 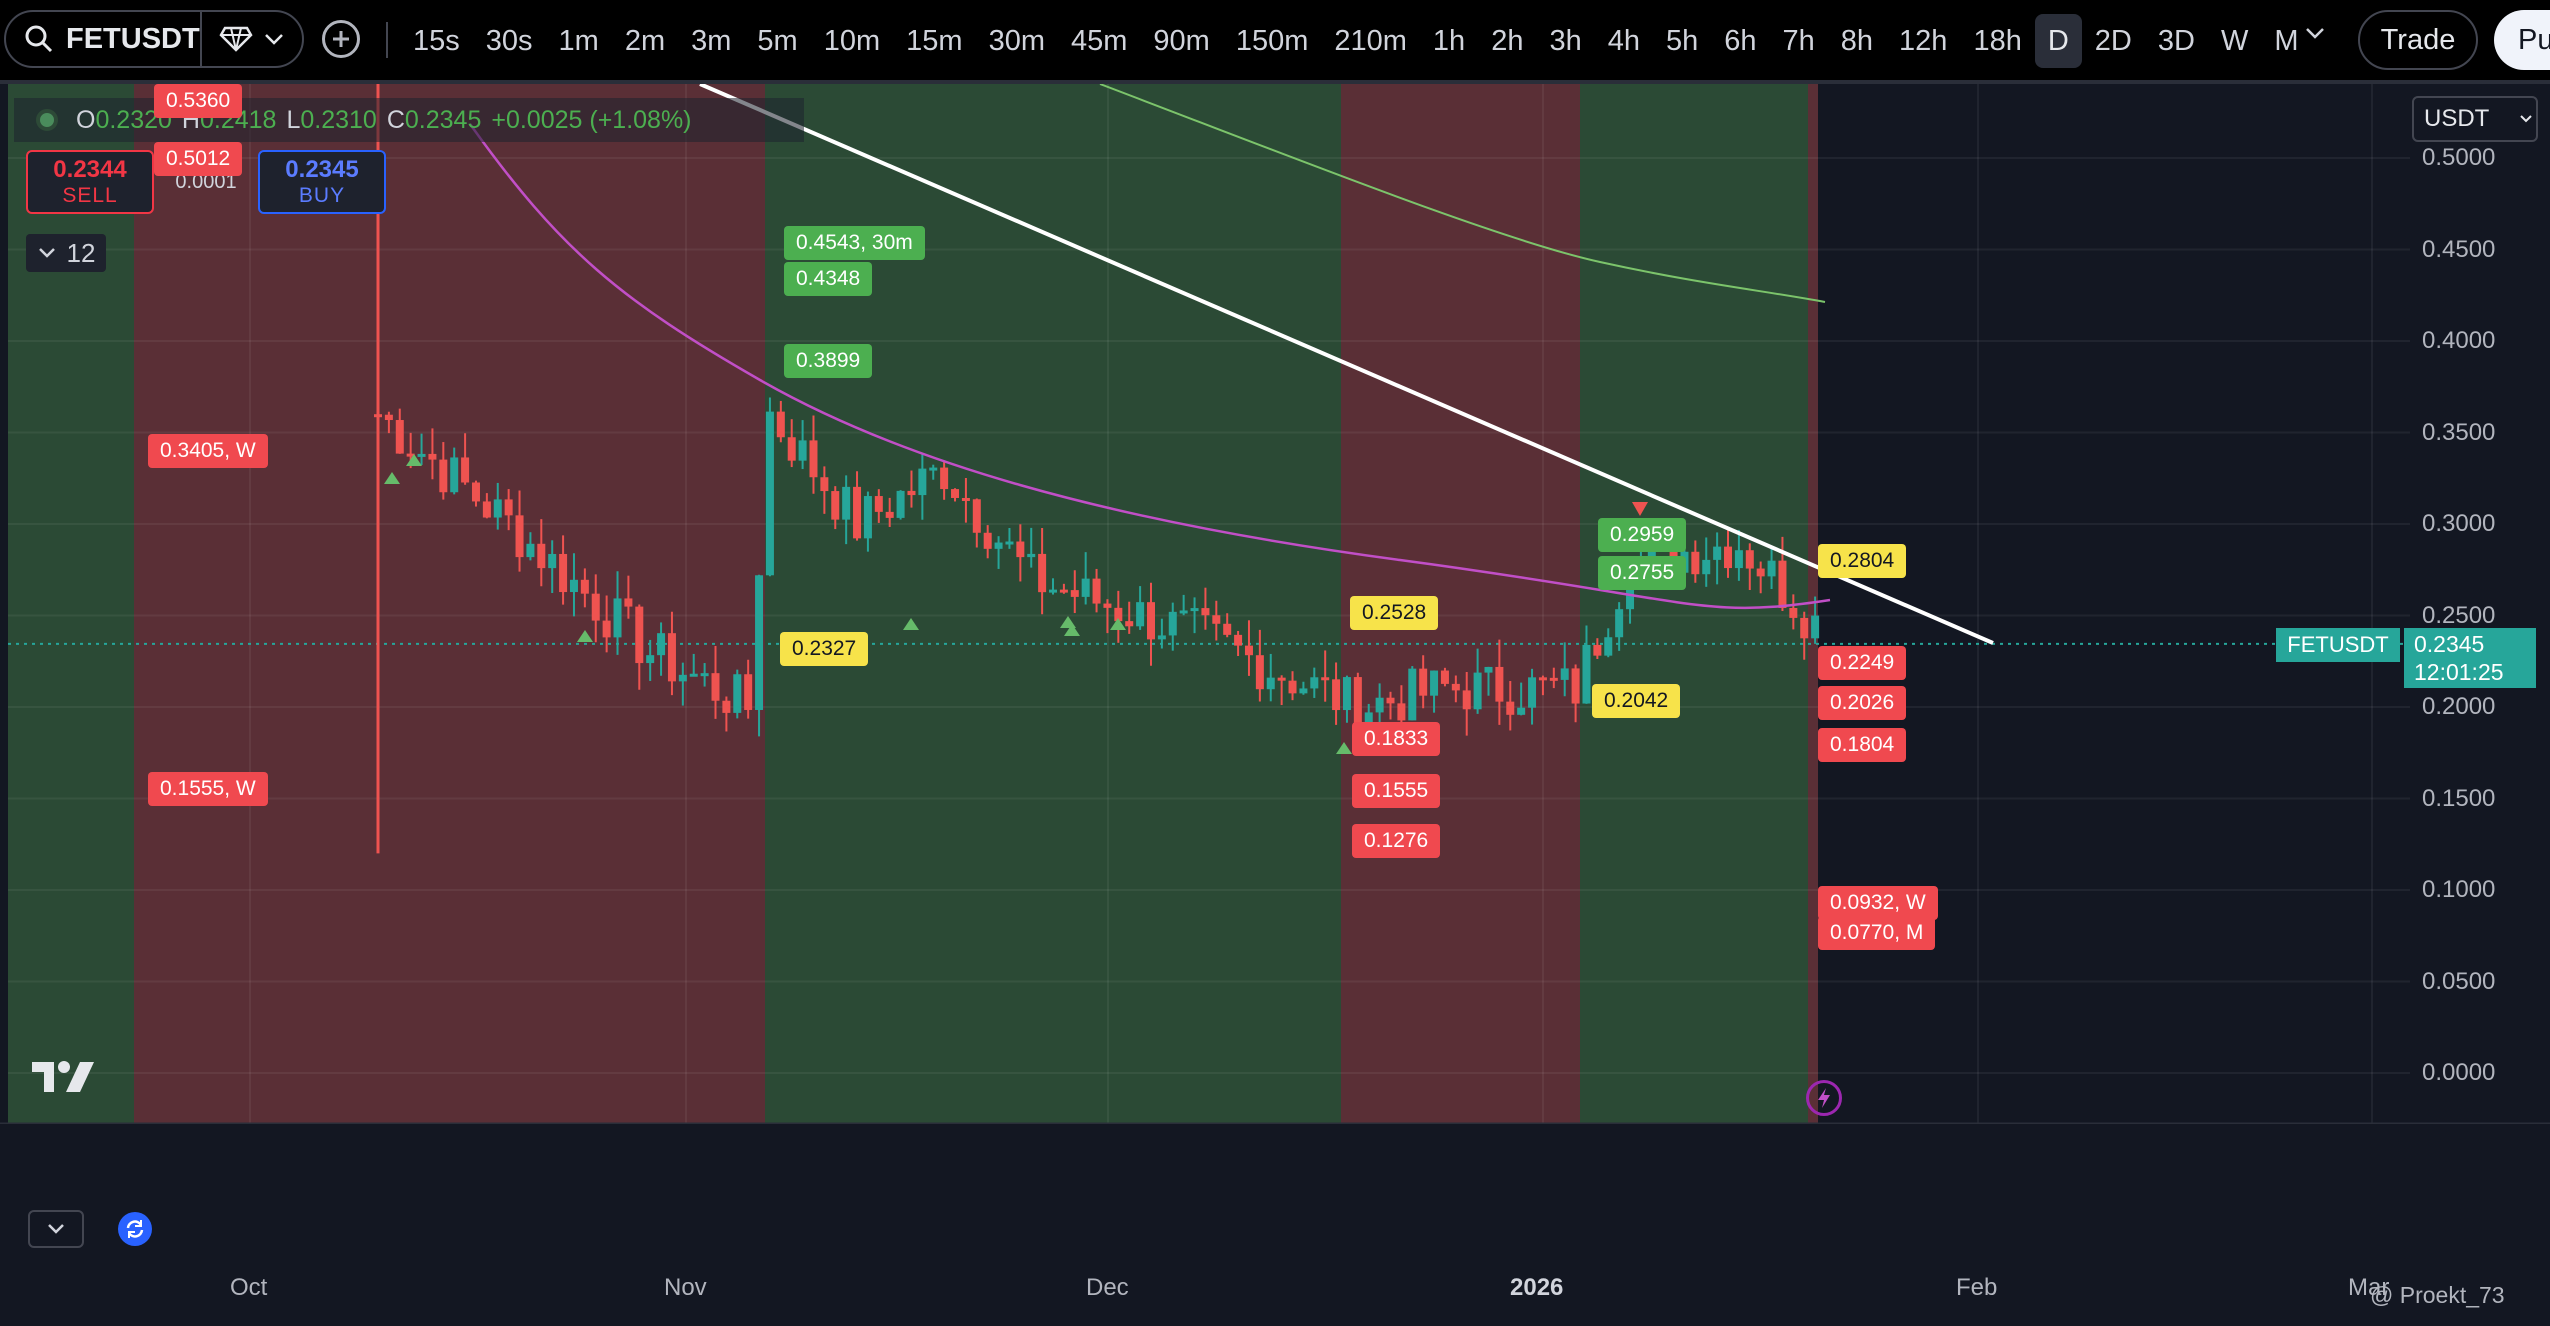 I want to click on symbol-search: FETUSDT, so click(x=104, y=39).